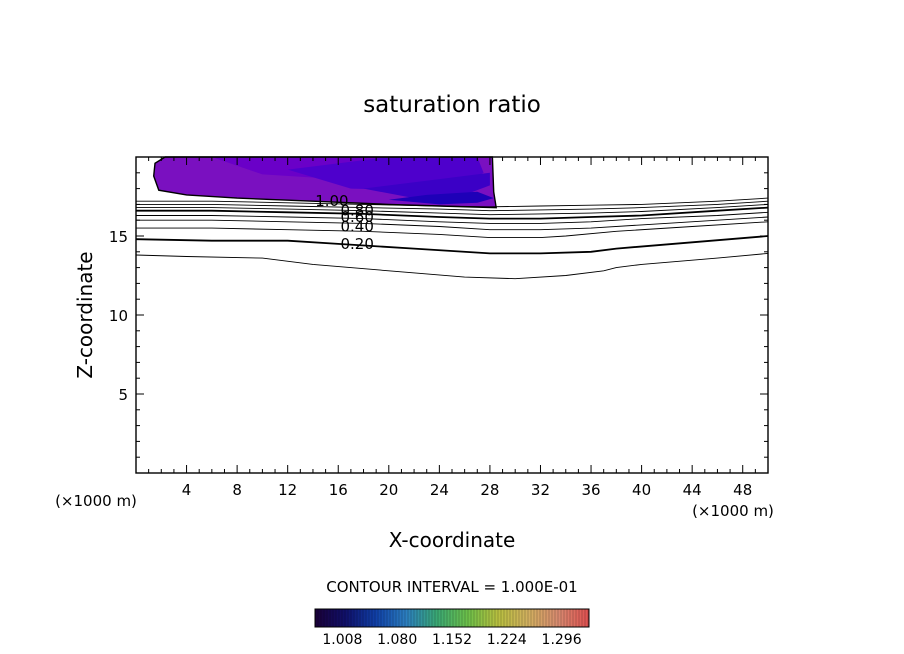  Describe the element at coordinates (562, 640) in the screenshot. I see `colorbar-tick-label: 1.296` at that location.